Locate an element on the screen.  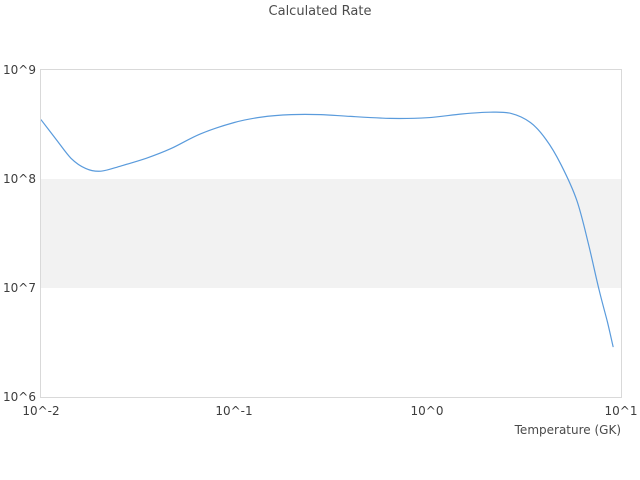
y-tick-label-1e7: 10^7 is located at coordinates (19, 288).